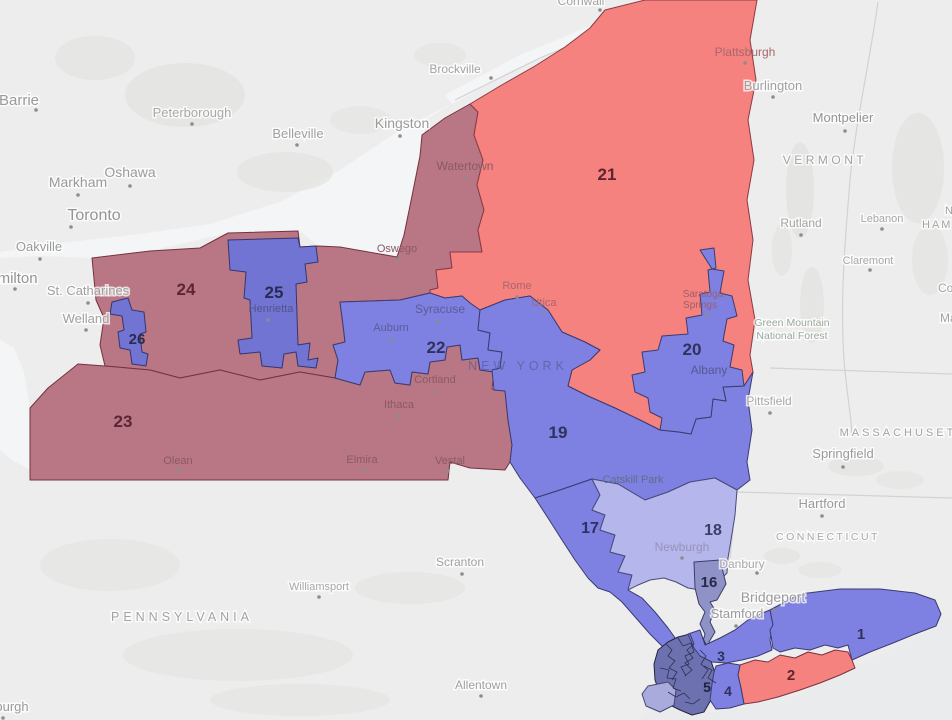 The height and width of the screenshot is (720, 952). What do you see at coordinates (825, 160) in the screenshot?
I see `city-label-vermont: VERMONT` at bounding box center [825, 160].